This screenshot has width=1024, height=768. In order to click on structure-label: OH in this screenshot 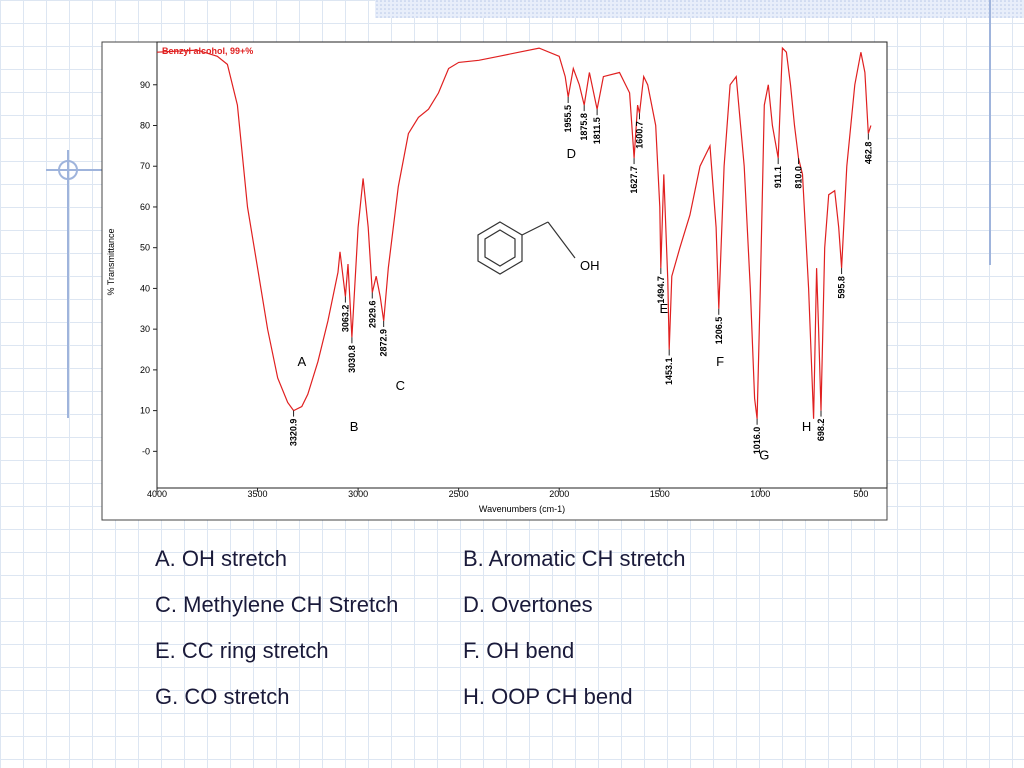, I will do `click(590, 265)`.